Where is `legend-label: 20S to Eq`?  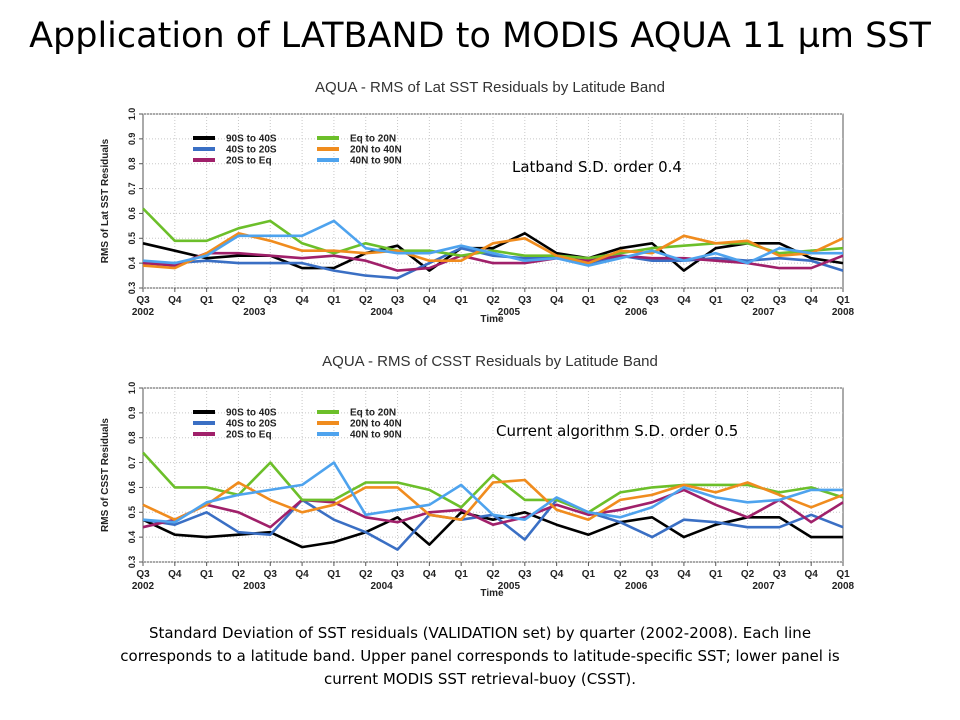
legend-label: 20S to Eq is located at coordinates (249, 435).